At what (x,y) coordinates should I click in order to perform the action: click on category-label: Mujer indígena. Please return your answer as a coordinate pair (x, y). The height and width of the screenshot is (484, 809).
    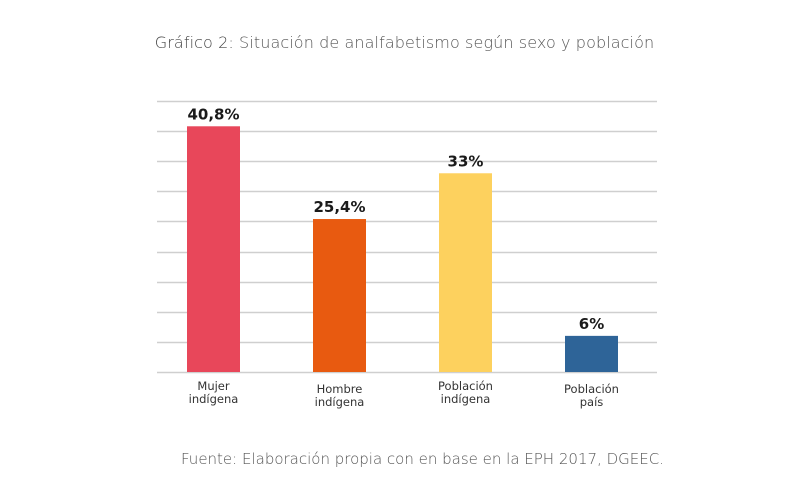
    Looking at the image, I should click on (214, 392).